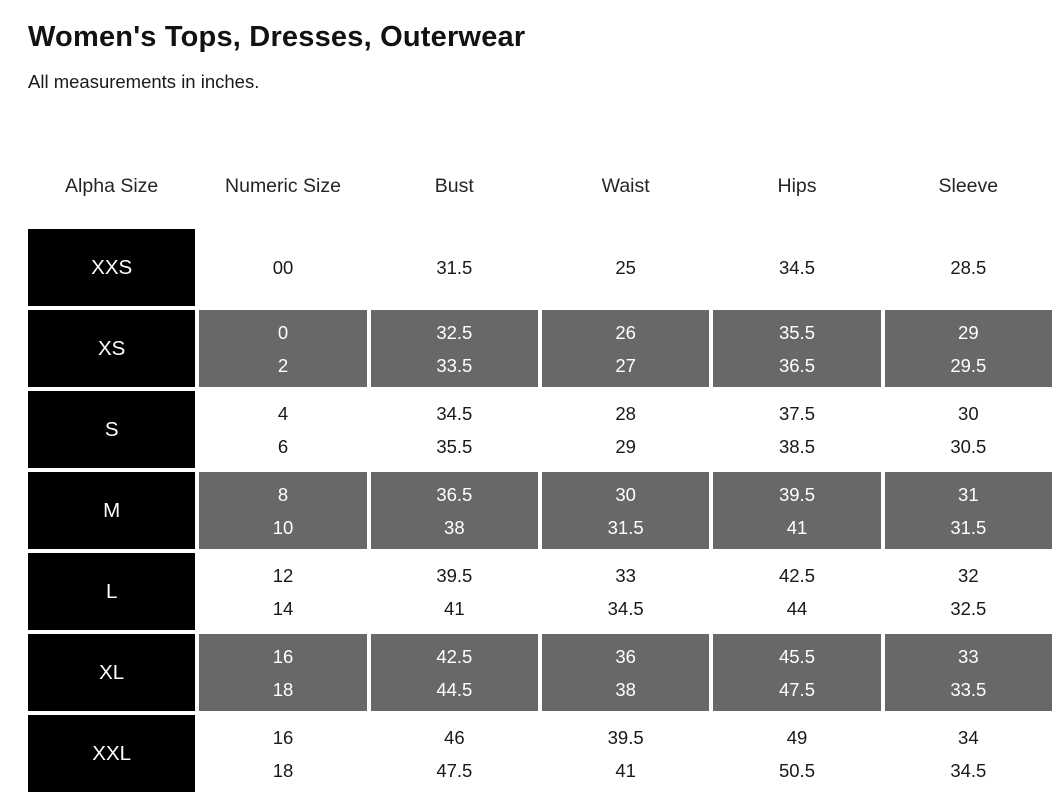  What do you see at coordinates (112, 753) in the screenshot?
I see `alpha-size-cell-xxl: XXL` at bounding box center [112, 753].